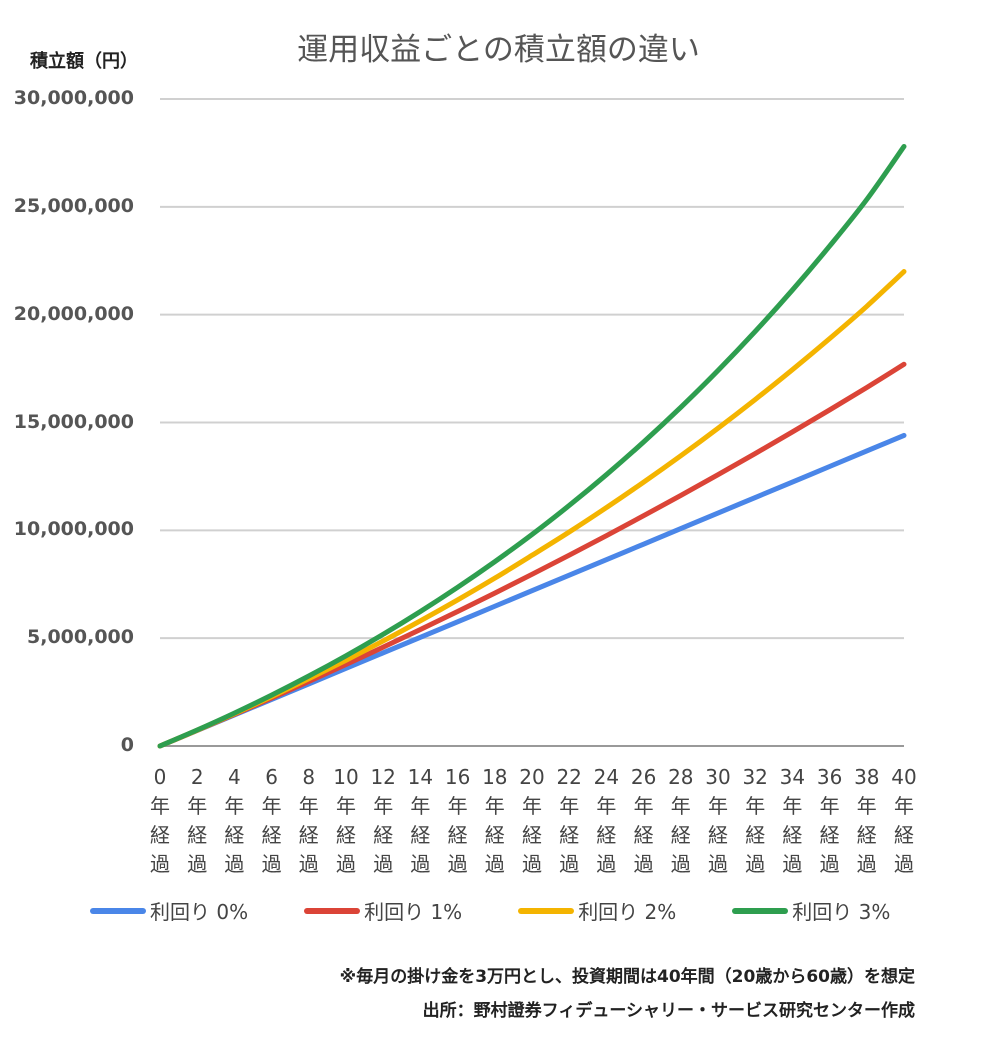 The width and height of the screenshot is (997, 1041). I want to click on assumption-note: ※毎月の掛け金を3万円とし、投資期間は40年間（20歳から60歳）を想定, so click(627, 977).